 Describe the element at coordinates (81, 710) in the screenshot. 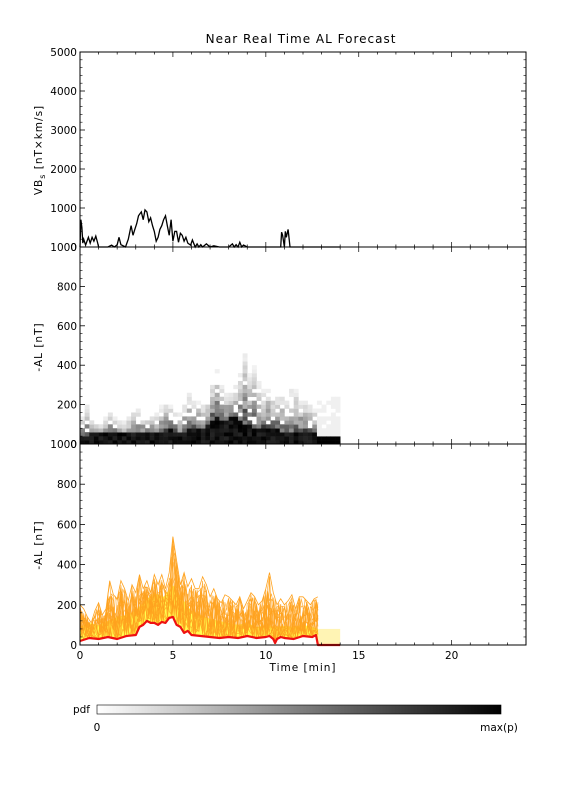

I see `colorbar-label: pdf` at that location.